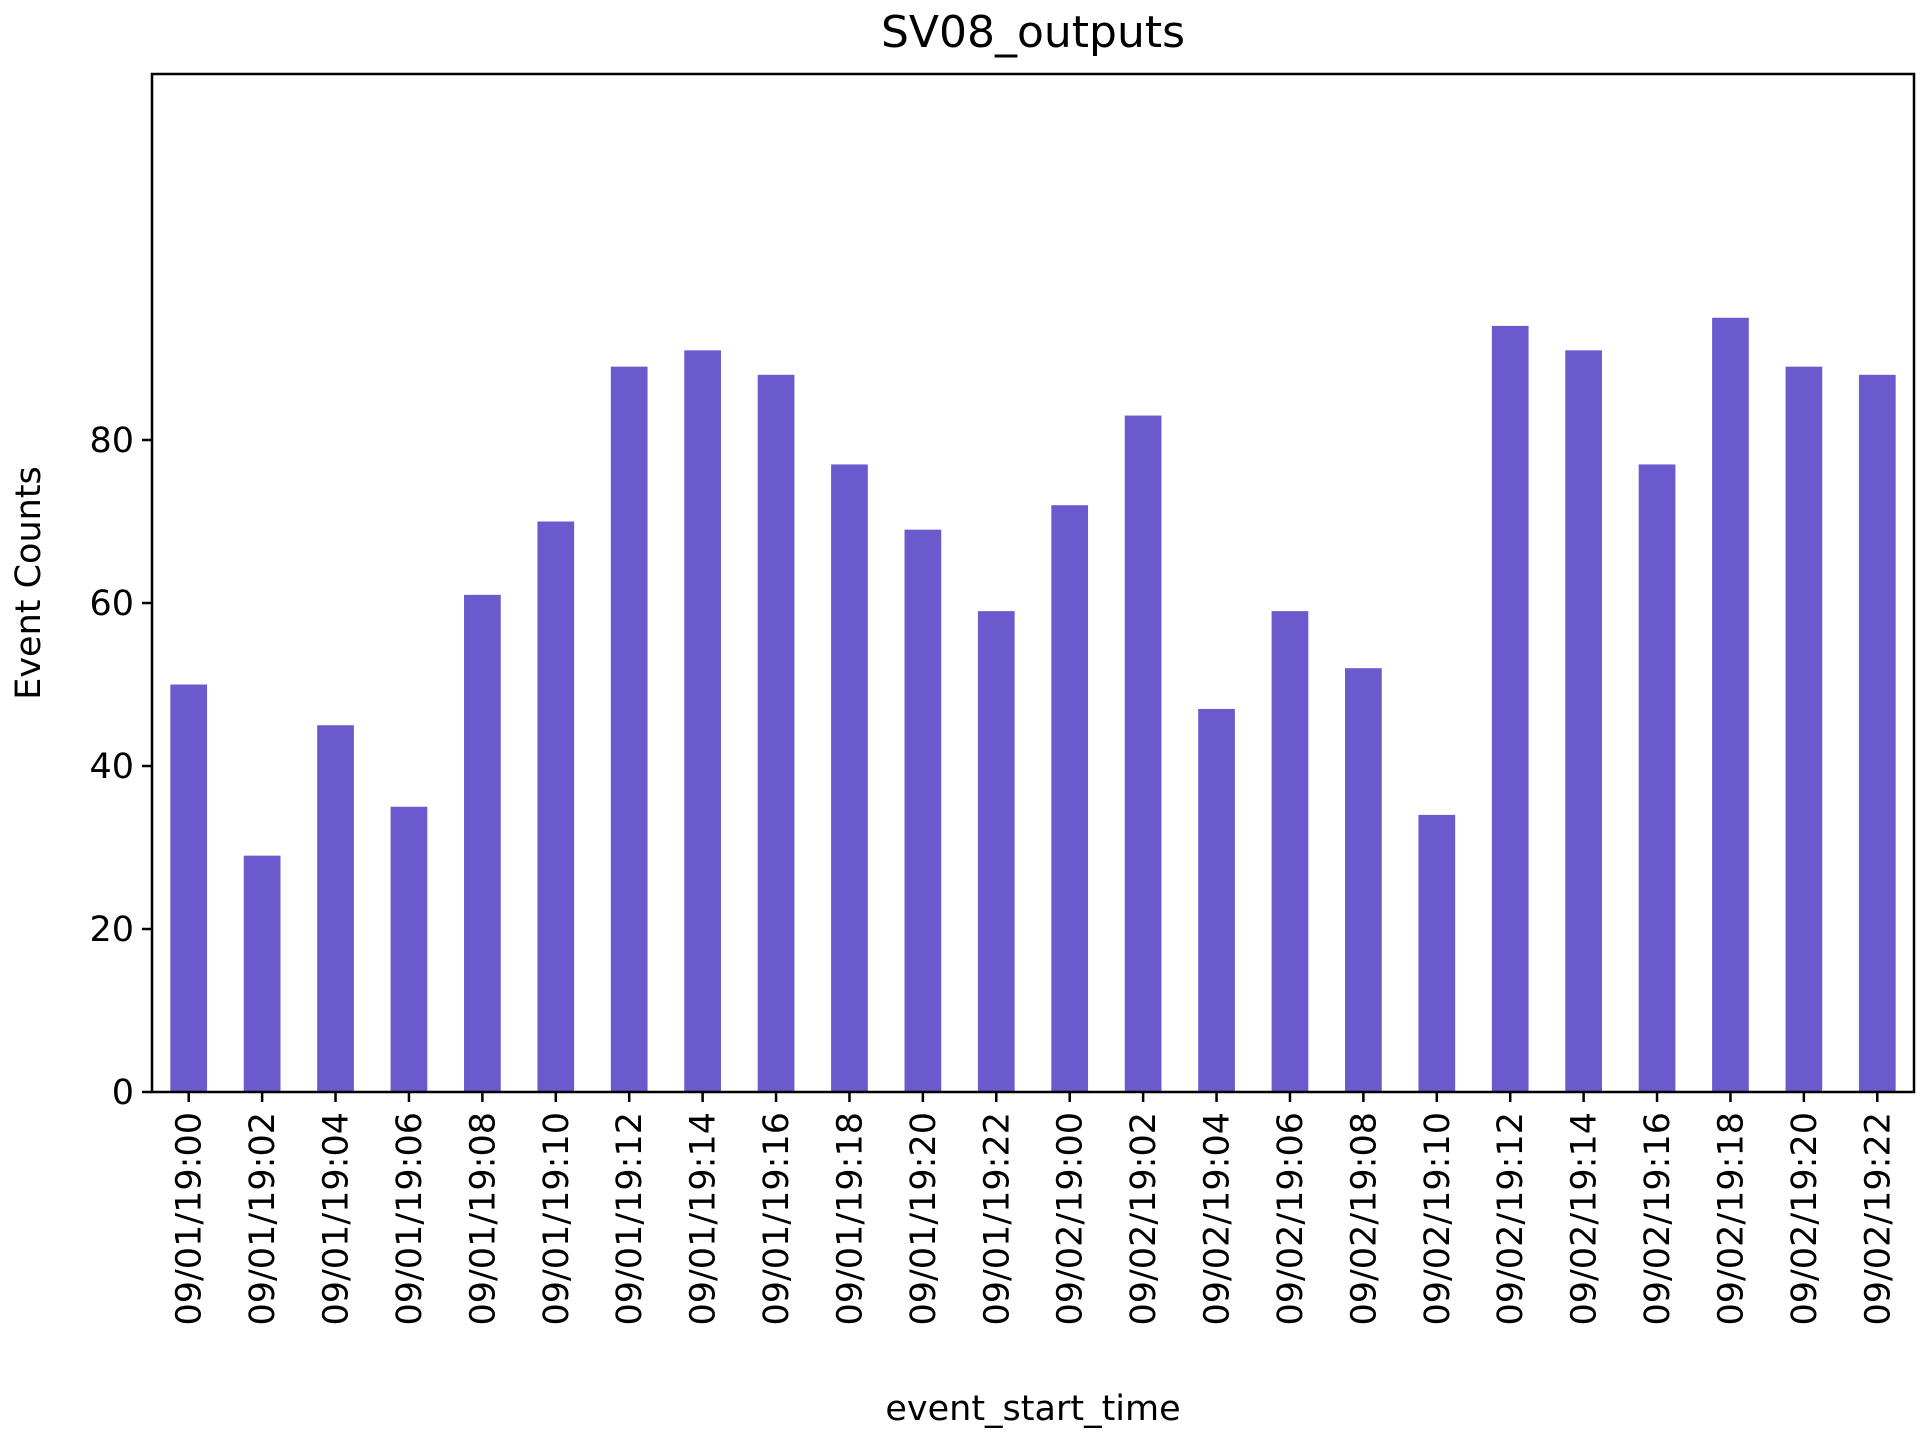  Describe the element at coordinates (1071, 1219) in the screenshot. I see `x-tick-label: 09/02/19:00` at that location.